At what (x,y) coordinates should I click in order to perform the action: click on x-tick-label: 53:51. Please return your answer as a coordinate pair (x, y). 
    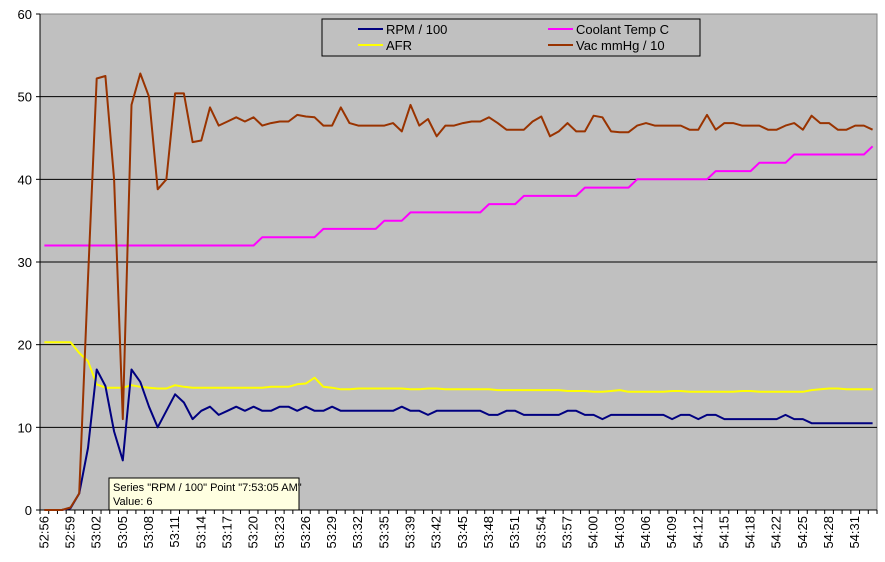
    Looking at the image, I should click on (514, 532).